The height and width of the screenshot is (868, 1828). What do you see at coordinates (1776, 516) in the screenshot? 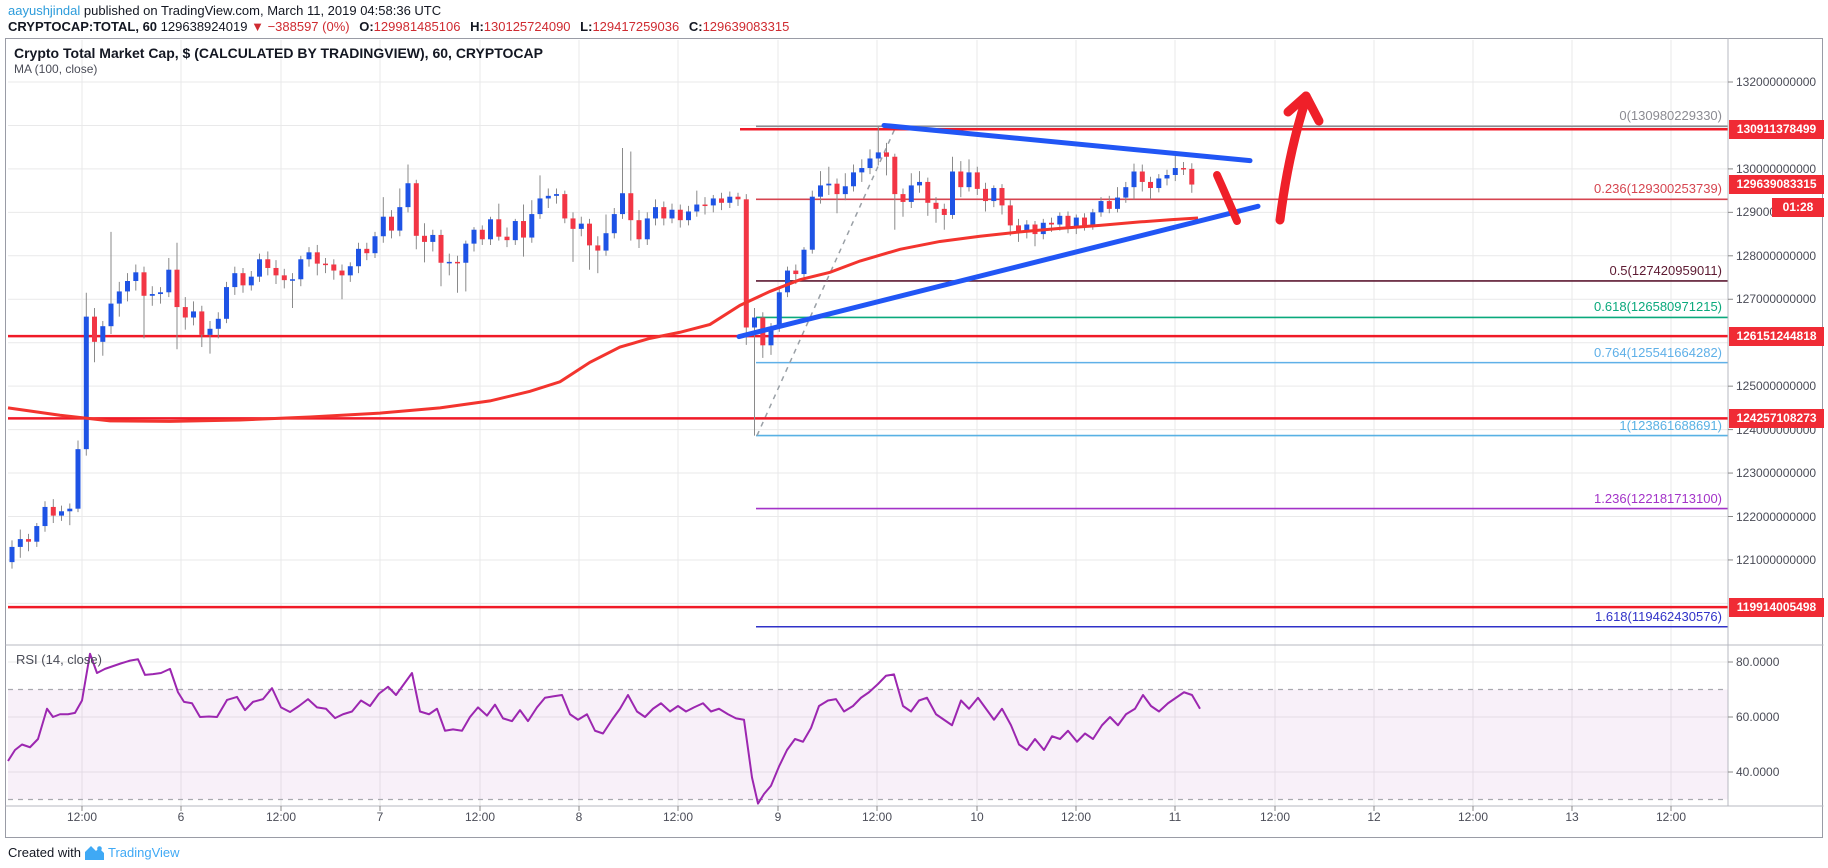
I see `price-axis-label: 122000000000` at bounding box center [1776, 516].